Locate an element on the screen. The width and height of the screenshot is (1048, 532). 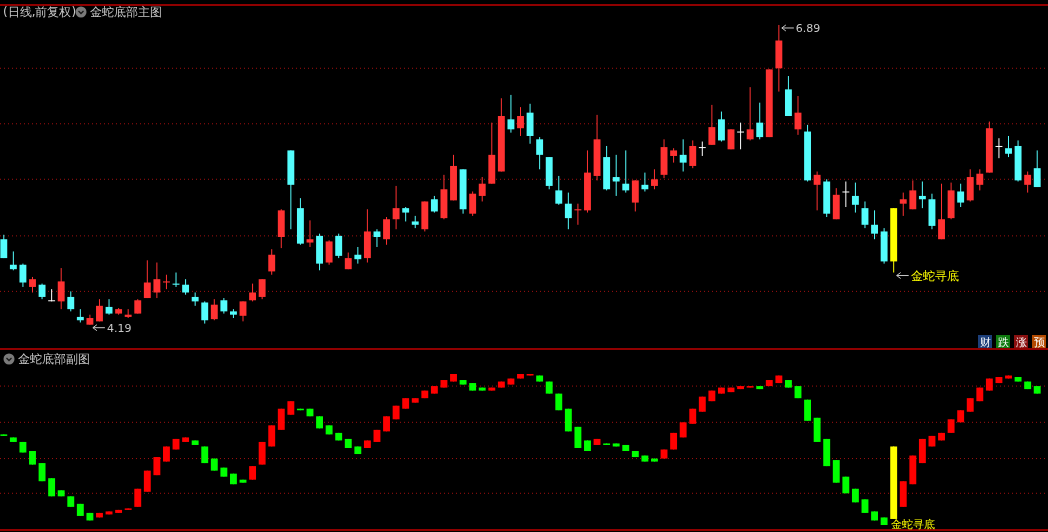
annotation: 4.19 is located at coordinates (119, 328).